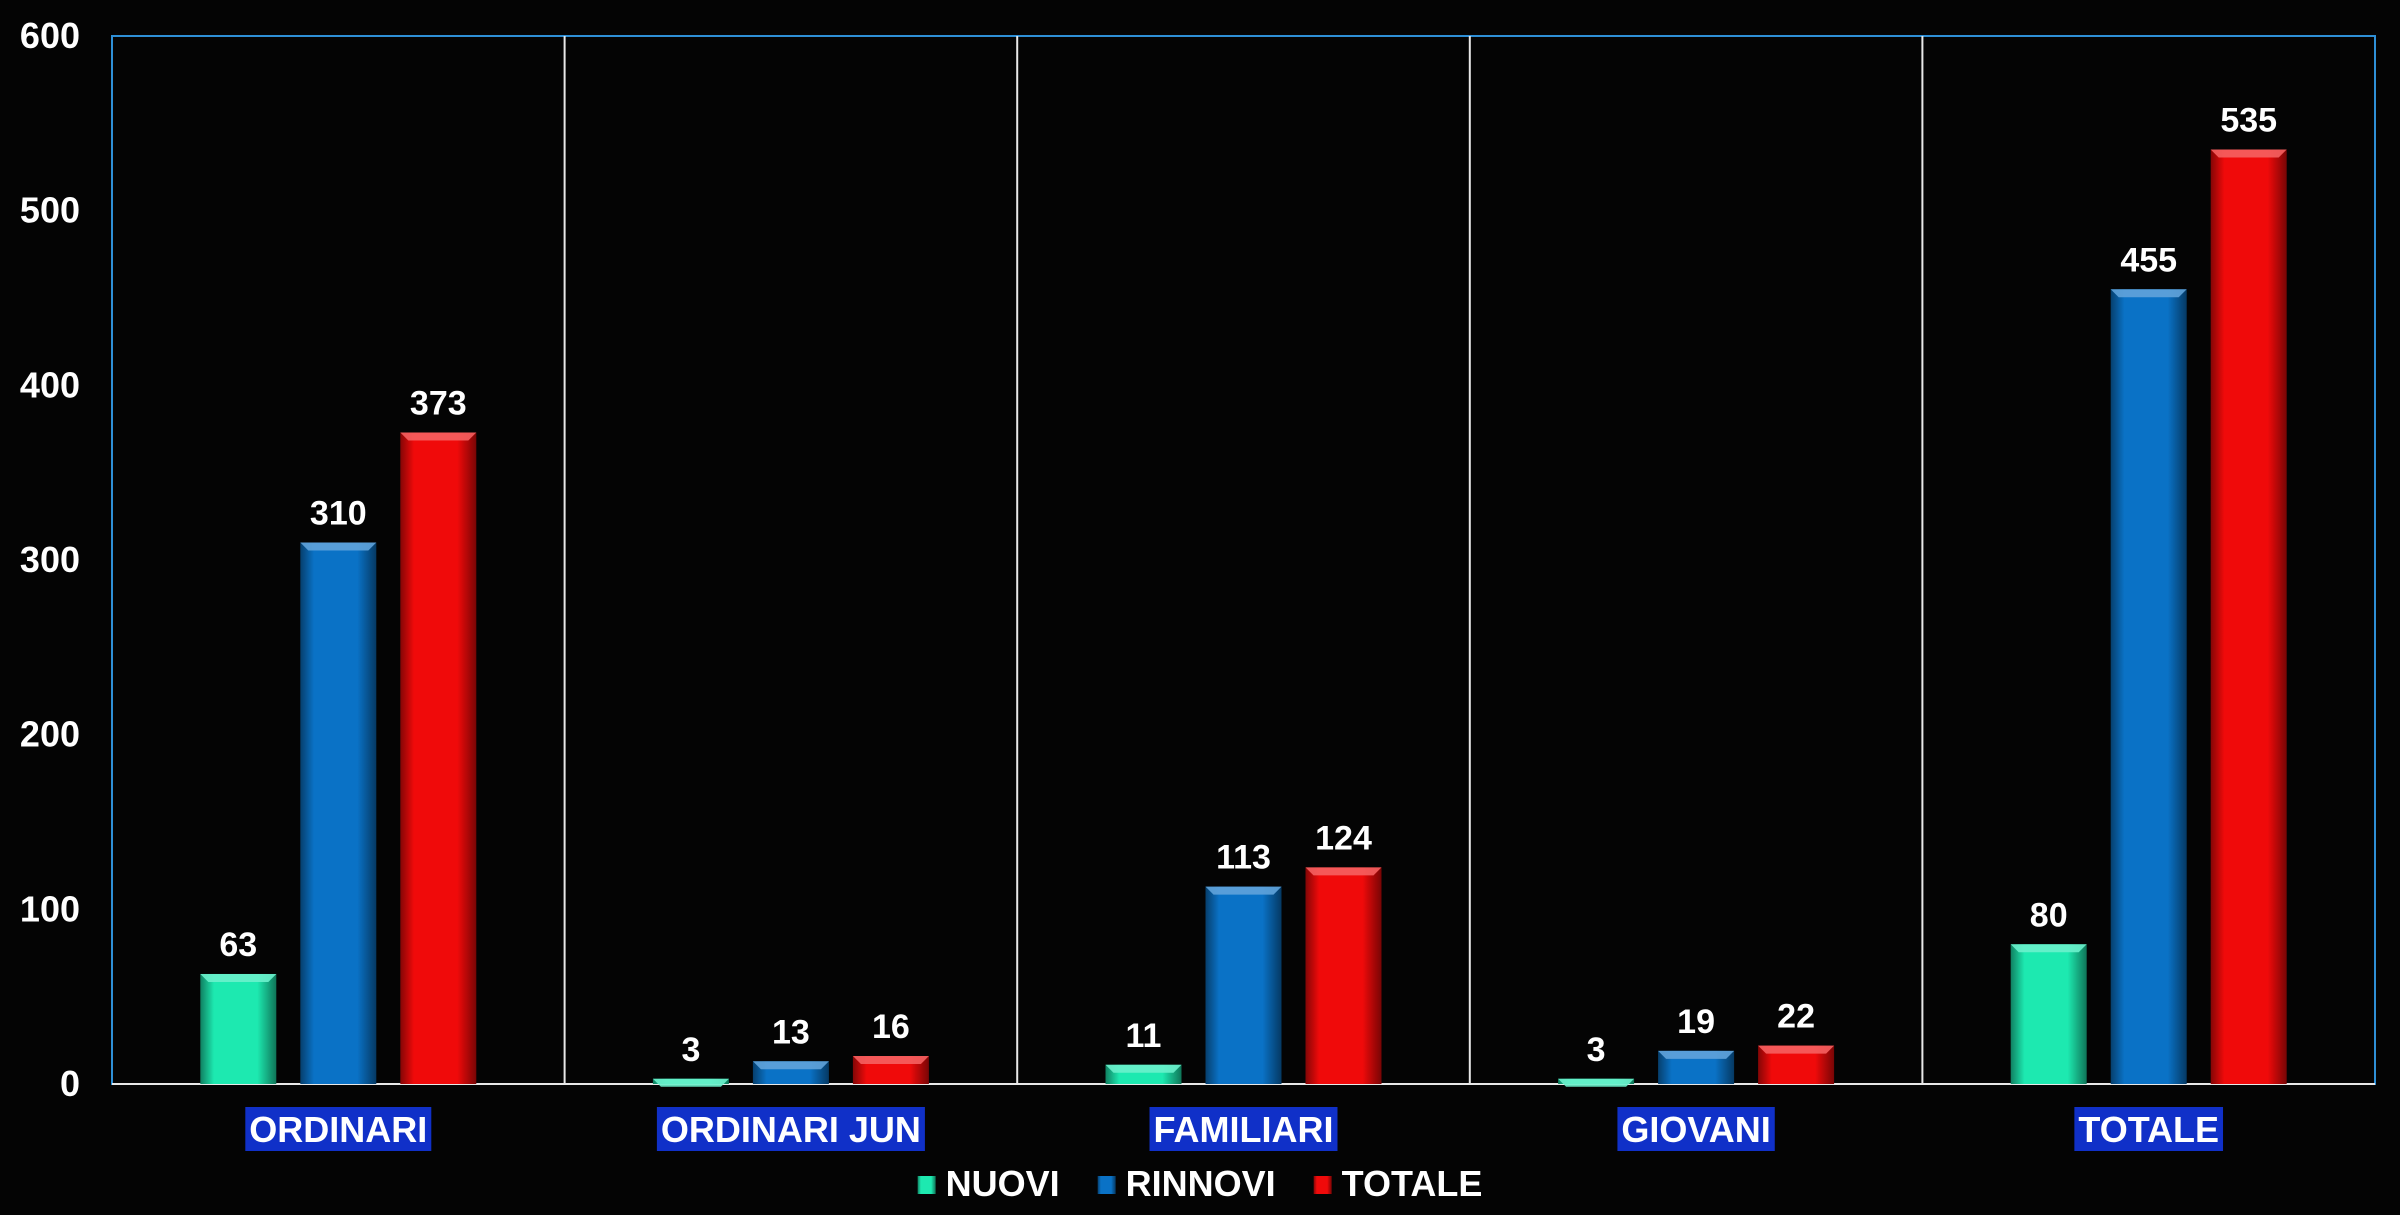 Image resolution: width=2400 pixels, height=1215 pixels. I want to click on bar-value-label: 373, so click(438, 403).